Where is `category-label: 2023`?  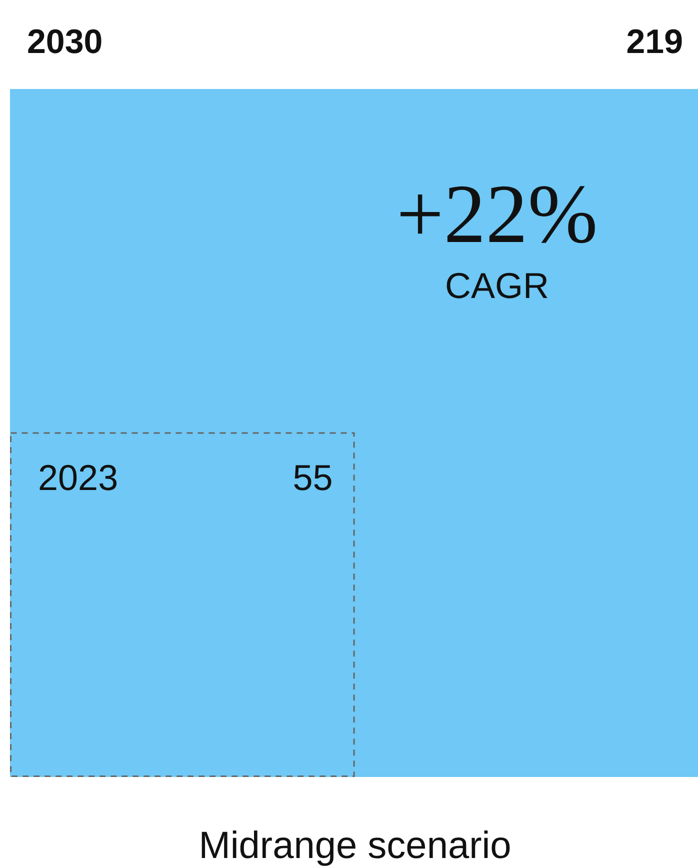 category-label: 2023 is located at coordinates (78, 477).